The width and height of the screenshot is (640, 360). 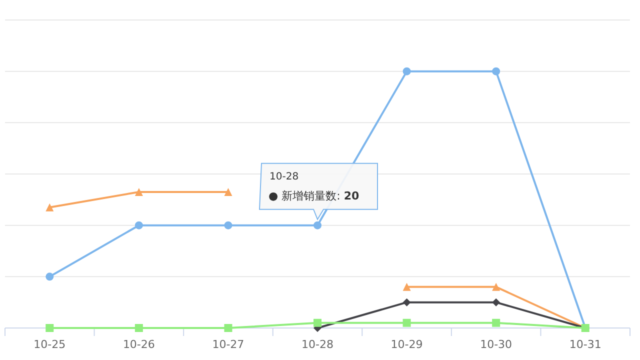 I want to click on x-tick-label: 10-28, so click(x=318, y=344).